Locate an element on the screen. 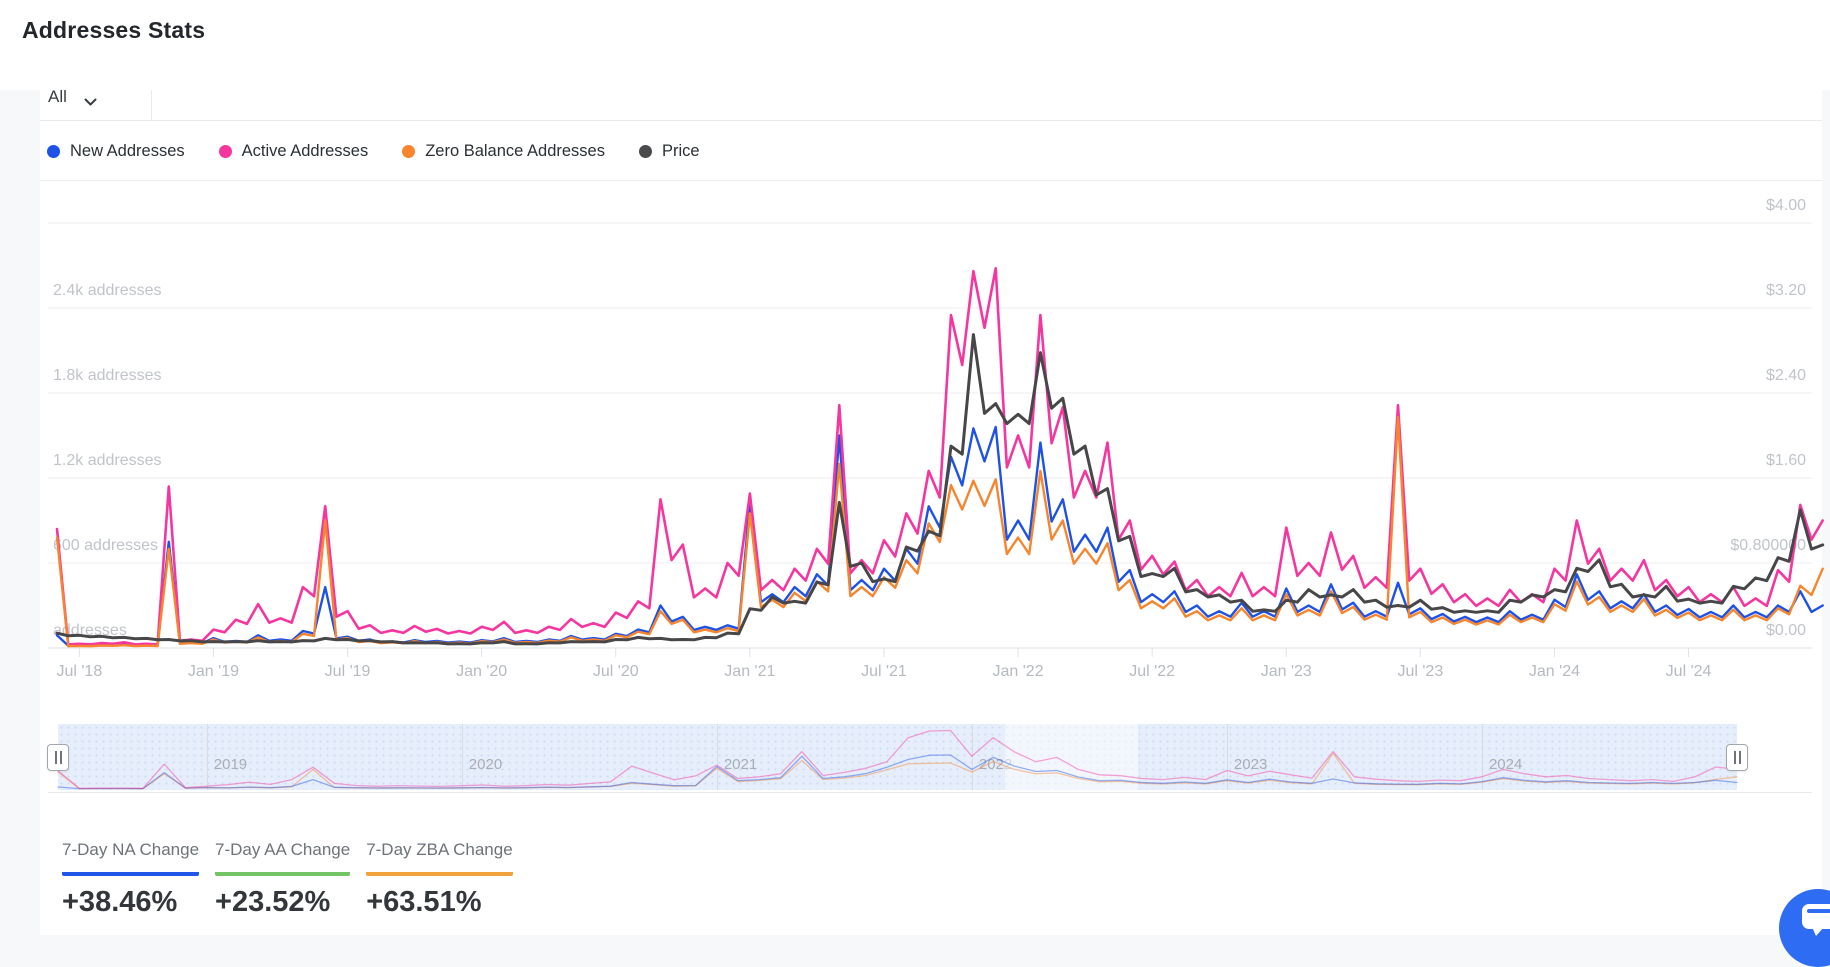 Image resolution: width=1830 pixels, height=967 pixels. y-axis-price-label: $2.40 is located at coordinates (1785, 375).